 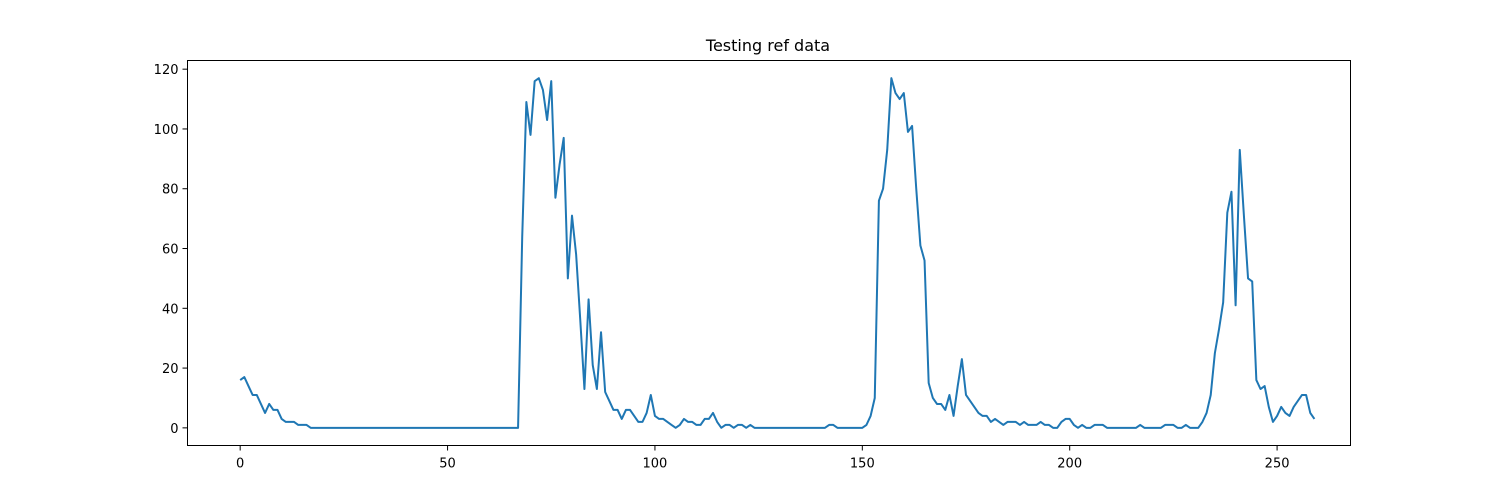 What do you see at coordinates (166, 130) in the screenshot?
I see `y-tick-label: 100` at bounding box center [166, 130].